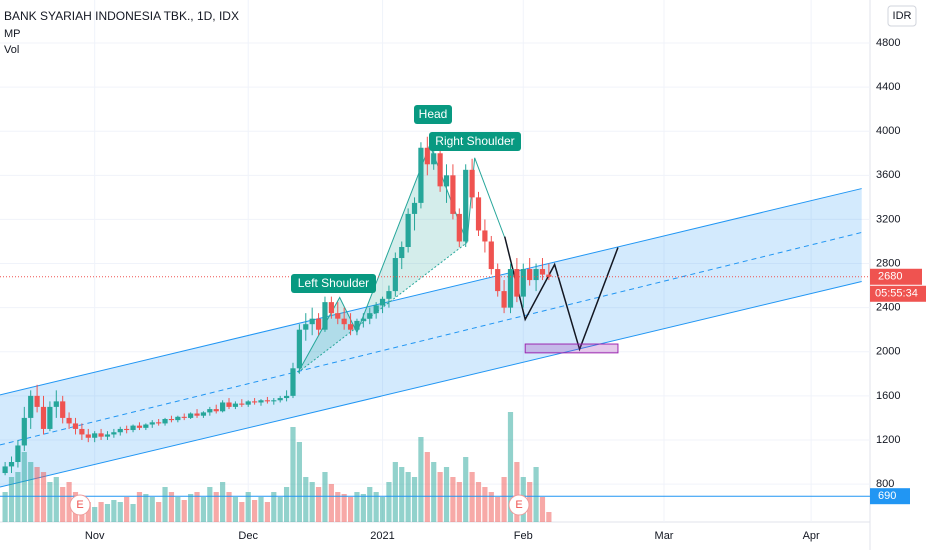  I want to click on countdown-tag, so click(898, 293).